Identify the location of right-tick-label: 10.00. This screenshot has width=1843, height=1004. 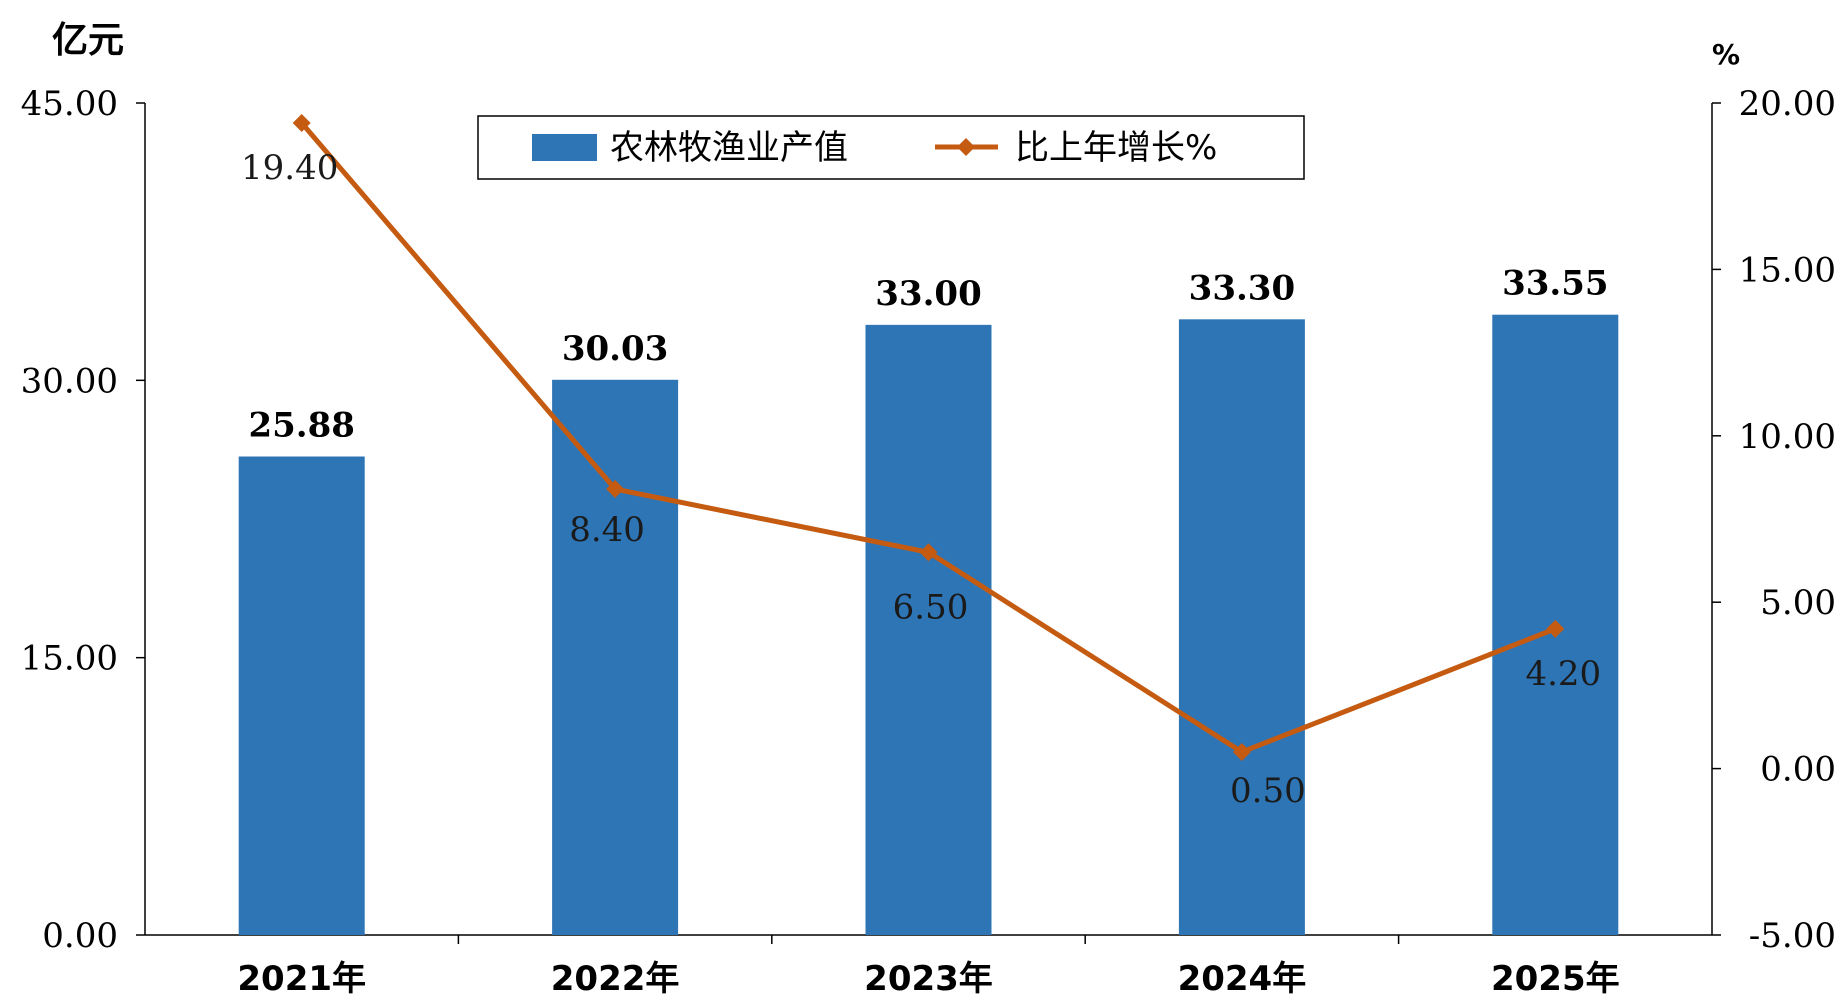
(1787, 437).